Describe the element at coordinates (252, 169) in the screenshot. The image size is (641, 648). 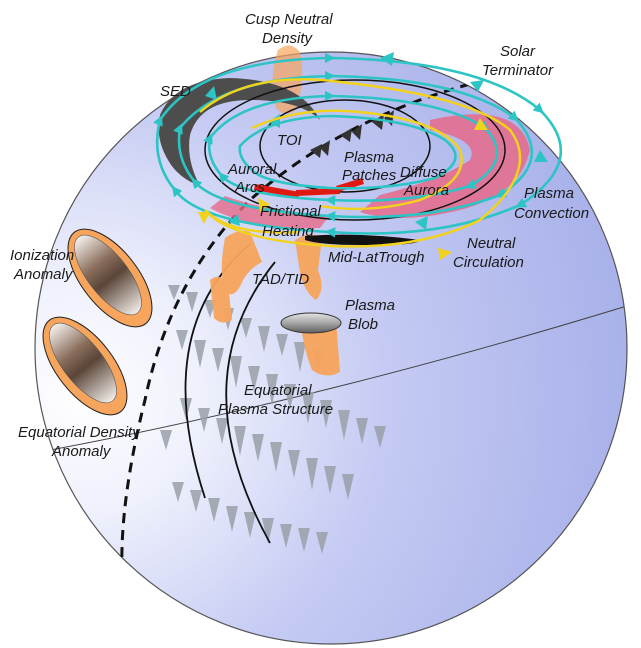
I see `label-auroral-arcs: Auroral` at that location.